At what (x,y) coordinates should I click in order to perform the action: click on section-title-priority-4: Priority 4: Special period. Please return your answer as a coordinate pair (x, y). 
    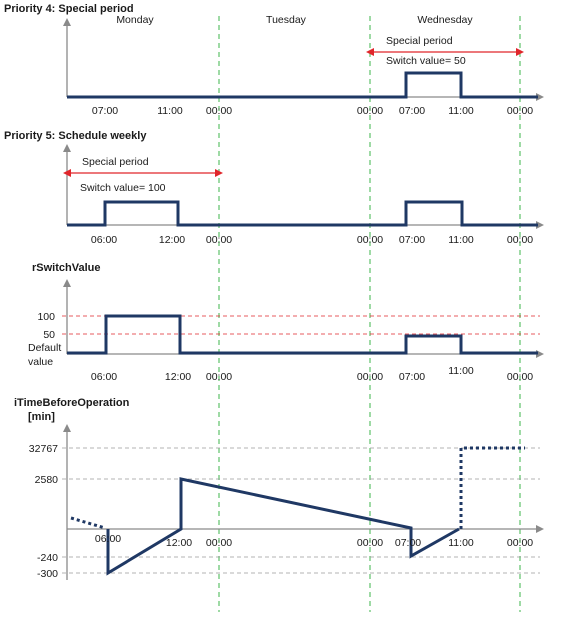
    Looking at the image, I should click on (69, 9).